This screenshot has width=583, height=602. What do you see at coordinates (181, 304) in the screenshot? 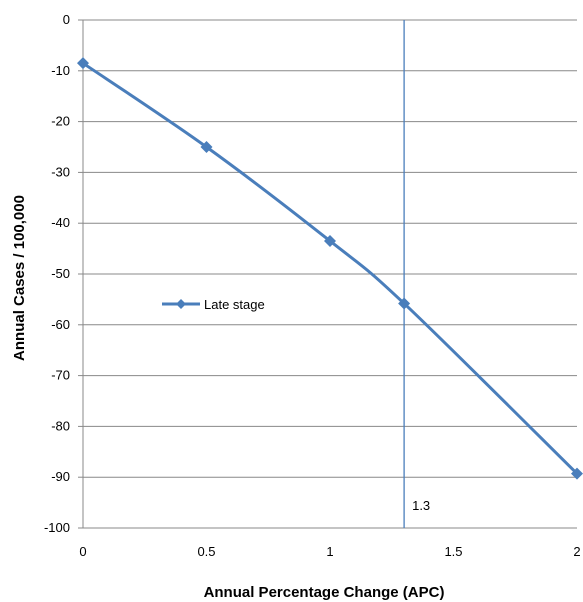
I see `legend-swatch-marker` at bounding box center [181, 304].